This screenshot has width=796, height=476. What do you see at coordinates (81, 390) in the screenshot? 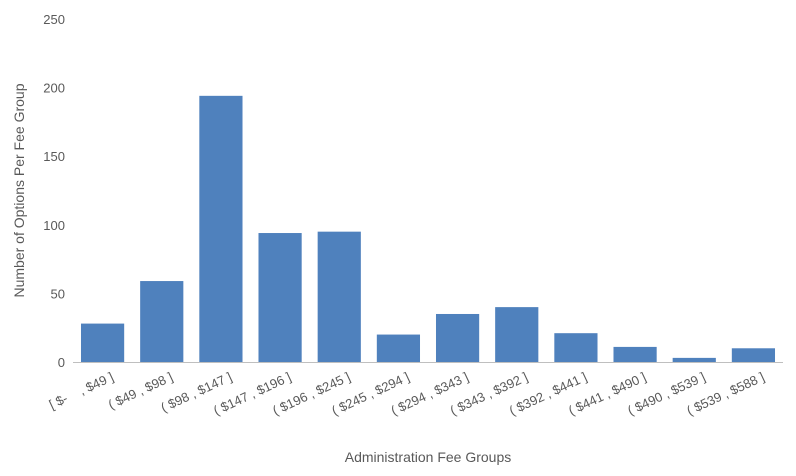
I see `x-tick-label: [ $- , $49 ]` at bounding box center [81, 390].